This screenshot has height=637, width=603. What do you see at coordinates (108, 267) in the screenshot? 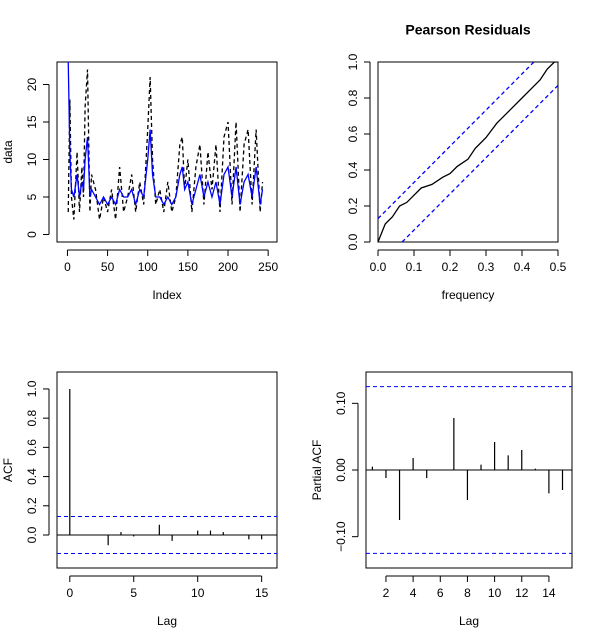
I see `x-tick-label: 50` at bounding box center [108, 267].